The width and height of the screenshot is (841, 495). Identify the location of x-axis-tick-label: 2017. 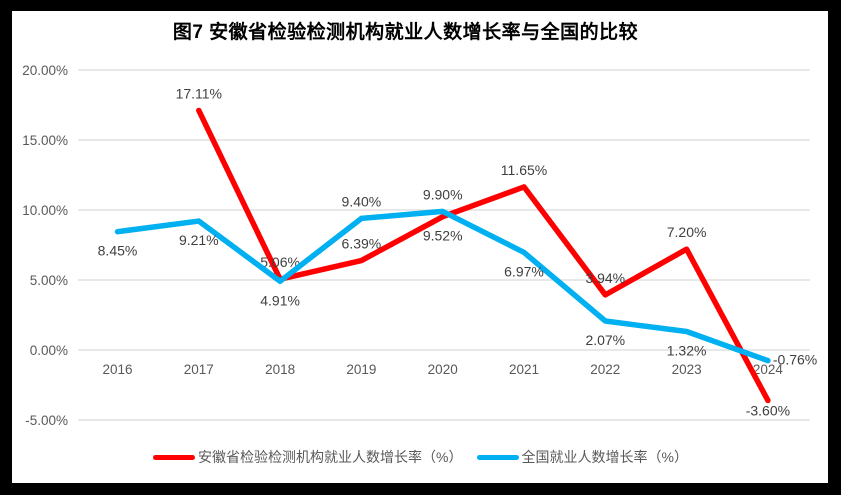
(199, 369).